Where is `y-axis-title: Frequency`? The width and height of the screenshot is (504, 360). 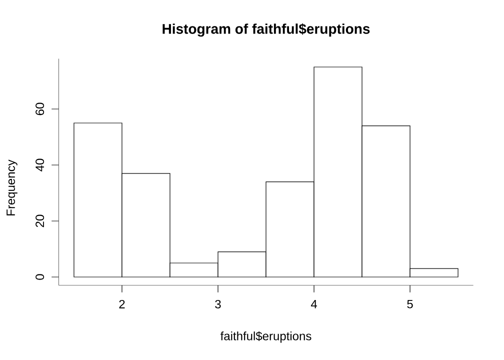
y-axis-title: Frequency is located at coordinates (12, 188).